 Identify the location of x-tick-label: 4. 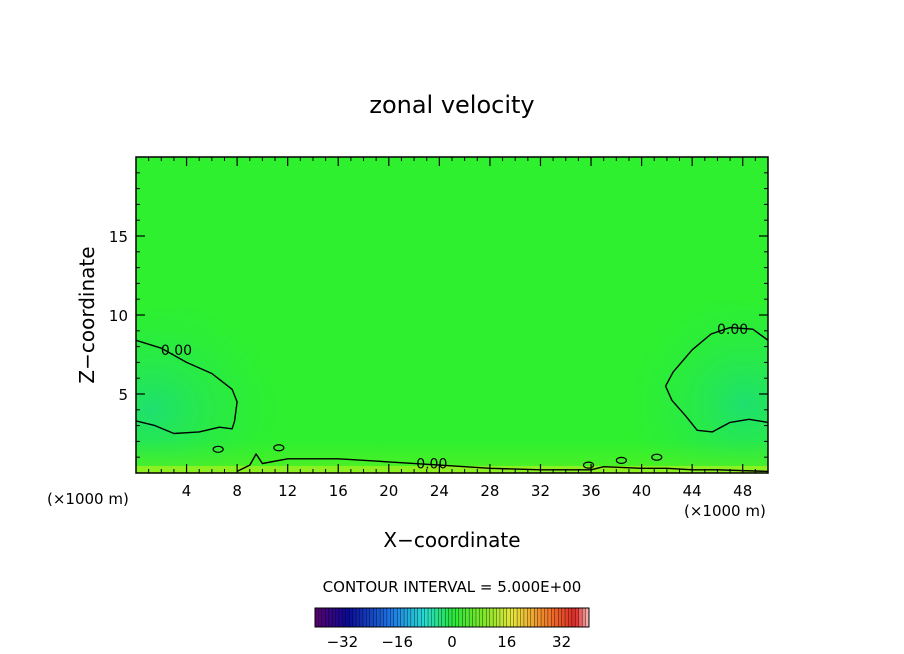
(187, 491).